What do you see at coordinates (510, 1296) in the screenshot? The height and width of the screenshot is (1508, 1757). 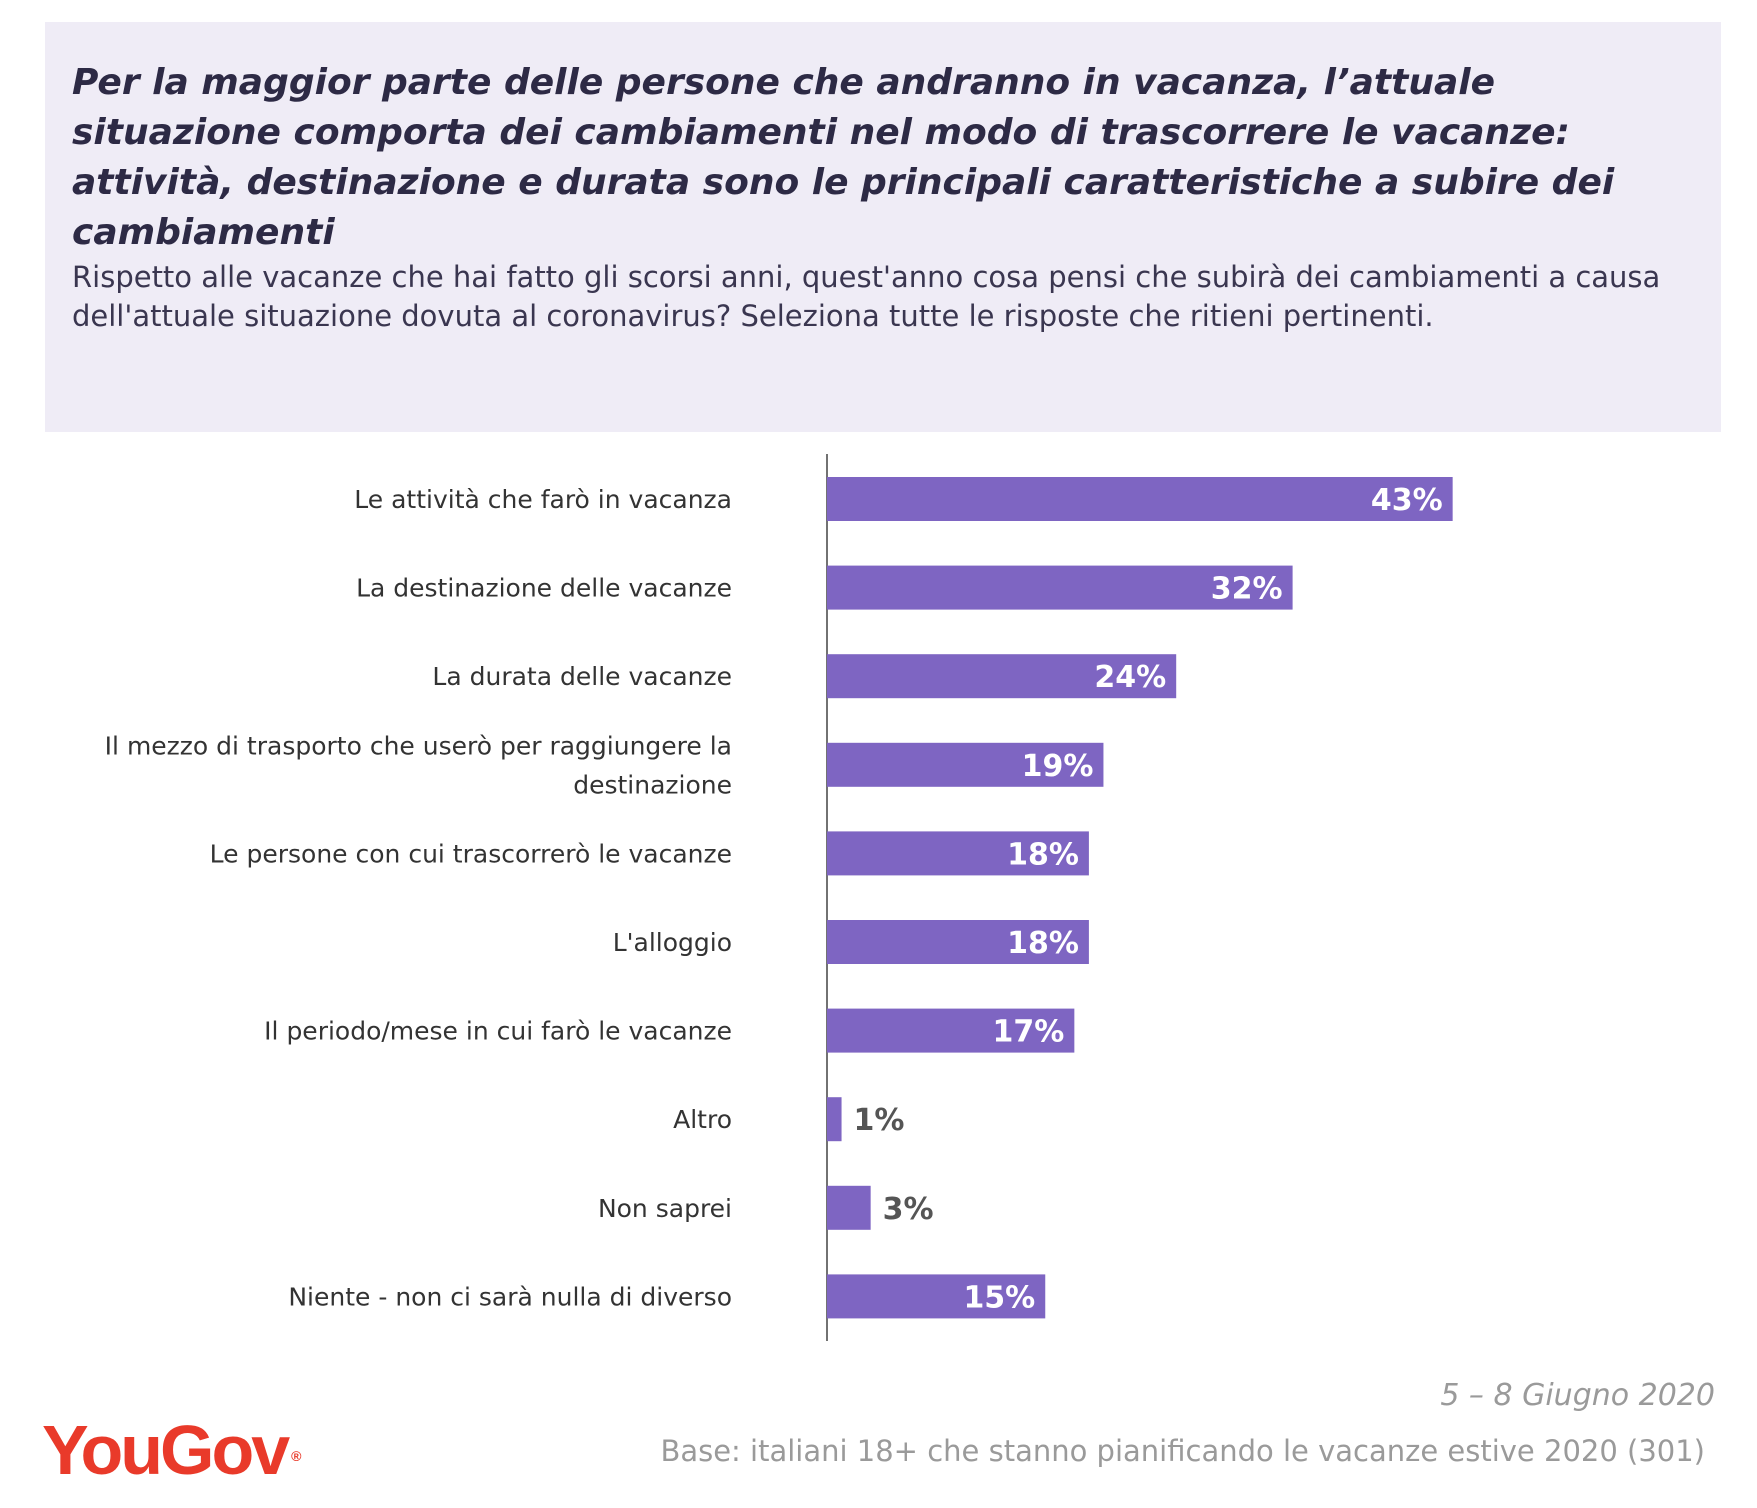 I see `category-label: Niente - non ci sarà nulla di diverso` at bounding box center [510, 1296].